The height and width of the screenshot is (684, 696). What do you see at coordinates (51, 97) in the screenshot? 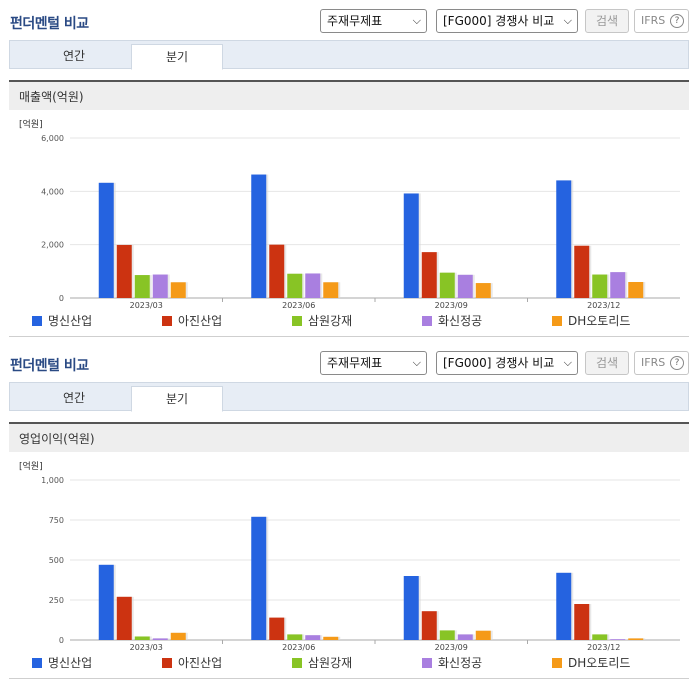
I see `metric-title: 매출액(억원)` at bounding box center [51, 97].